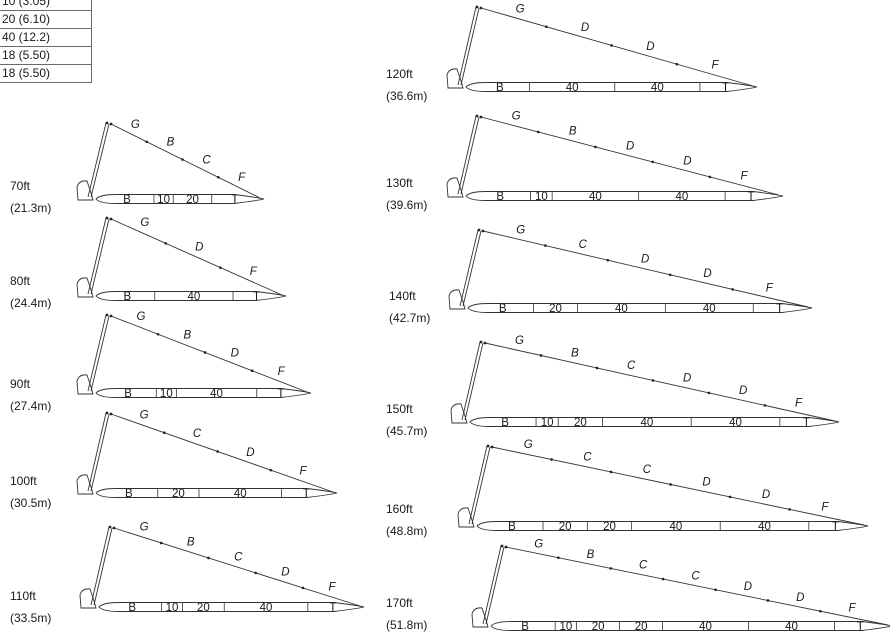  I want to click on boom-length-ft: 150ft, so click(399, 409).